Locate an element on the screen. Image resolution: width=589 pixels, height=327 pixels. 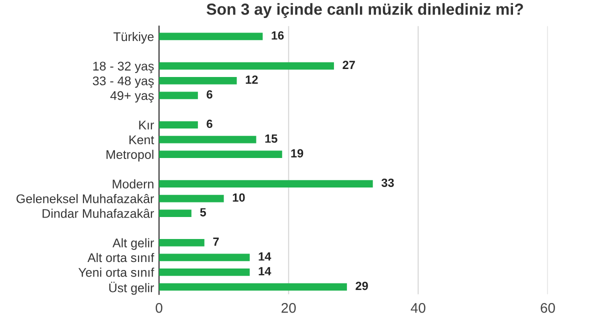
data-label: 15 is located at coordinates (271, 138).